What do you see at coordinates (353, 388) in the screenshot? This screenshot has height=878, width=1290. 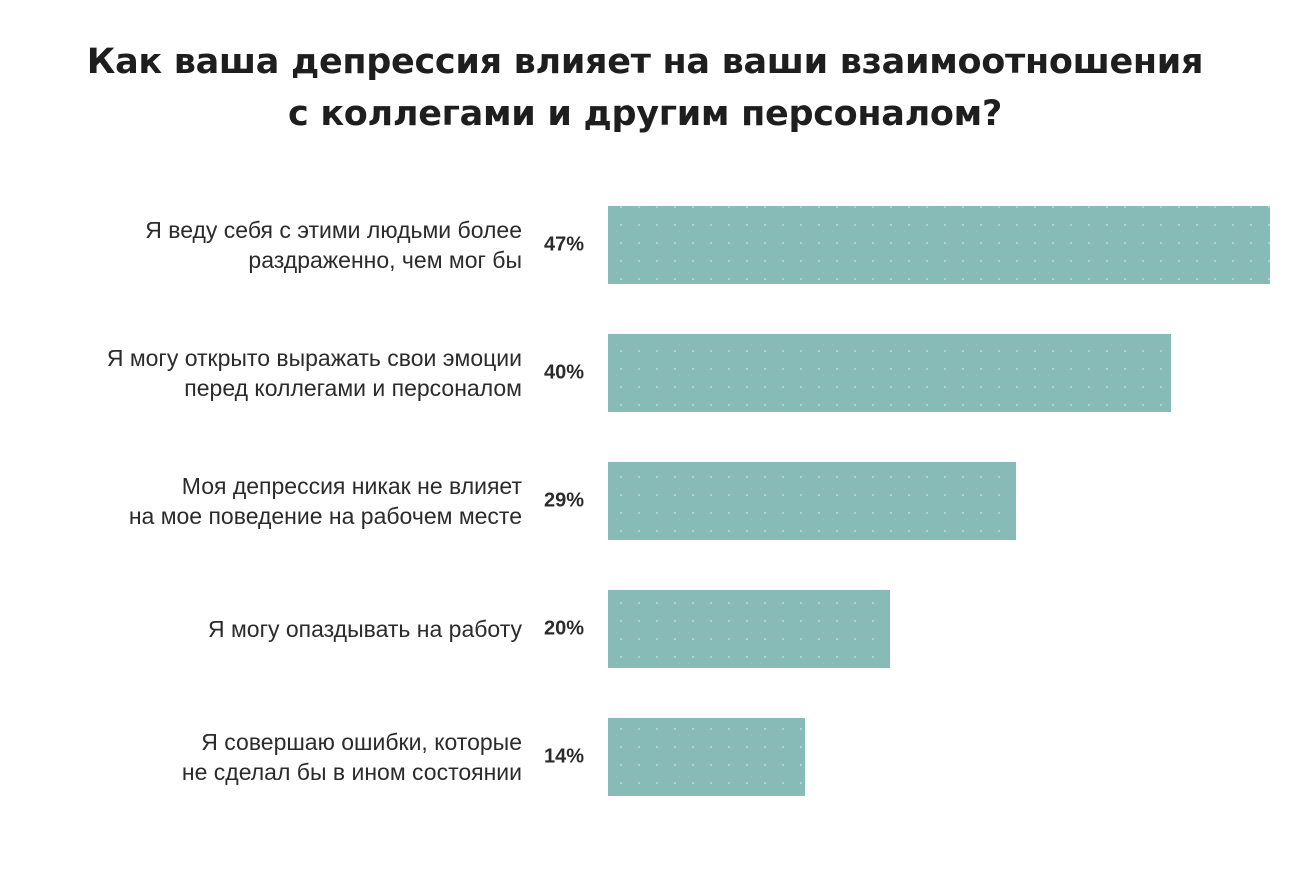 I see `category-label-2-line-2: перед коллегами и персоналом` at bounding box center [353, 388].